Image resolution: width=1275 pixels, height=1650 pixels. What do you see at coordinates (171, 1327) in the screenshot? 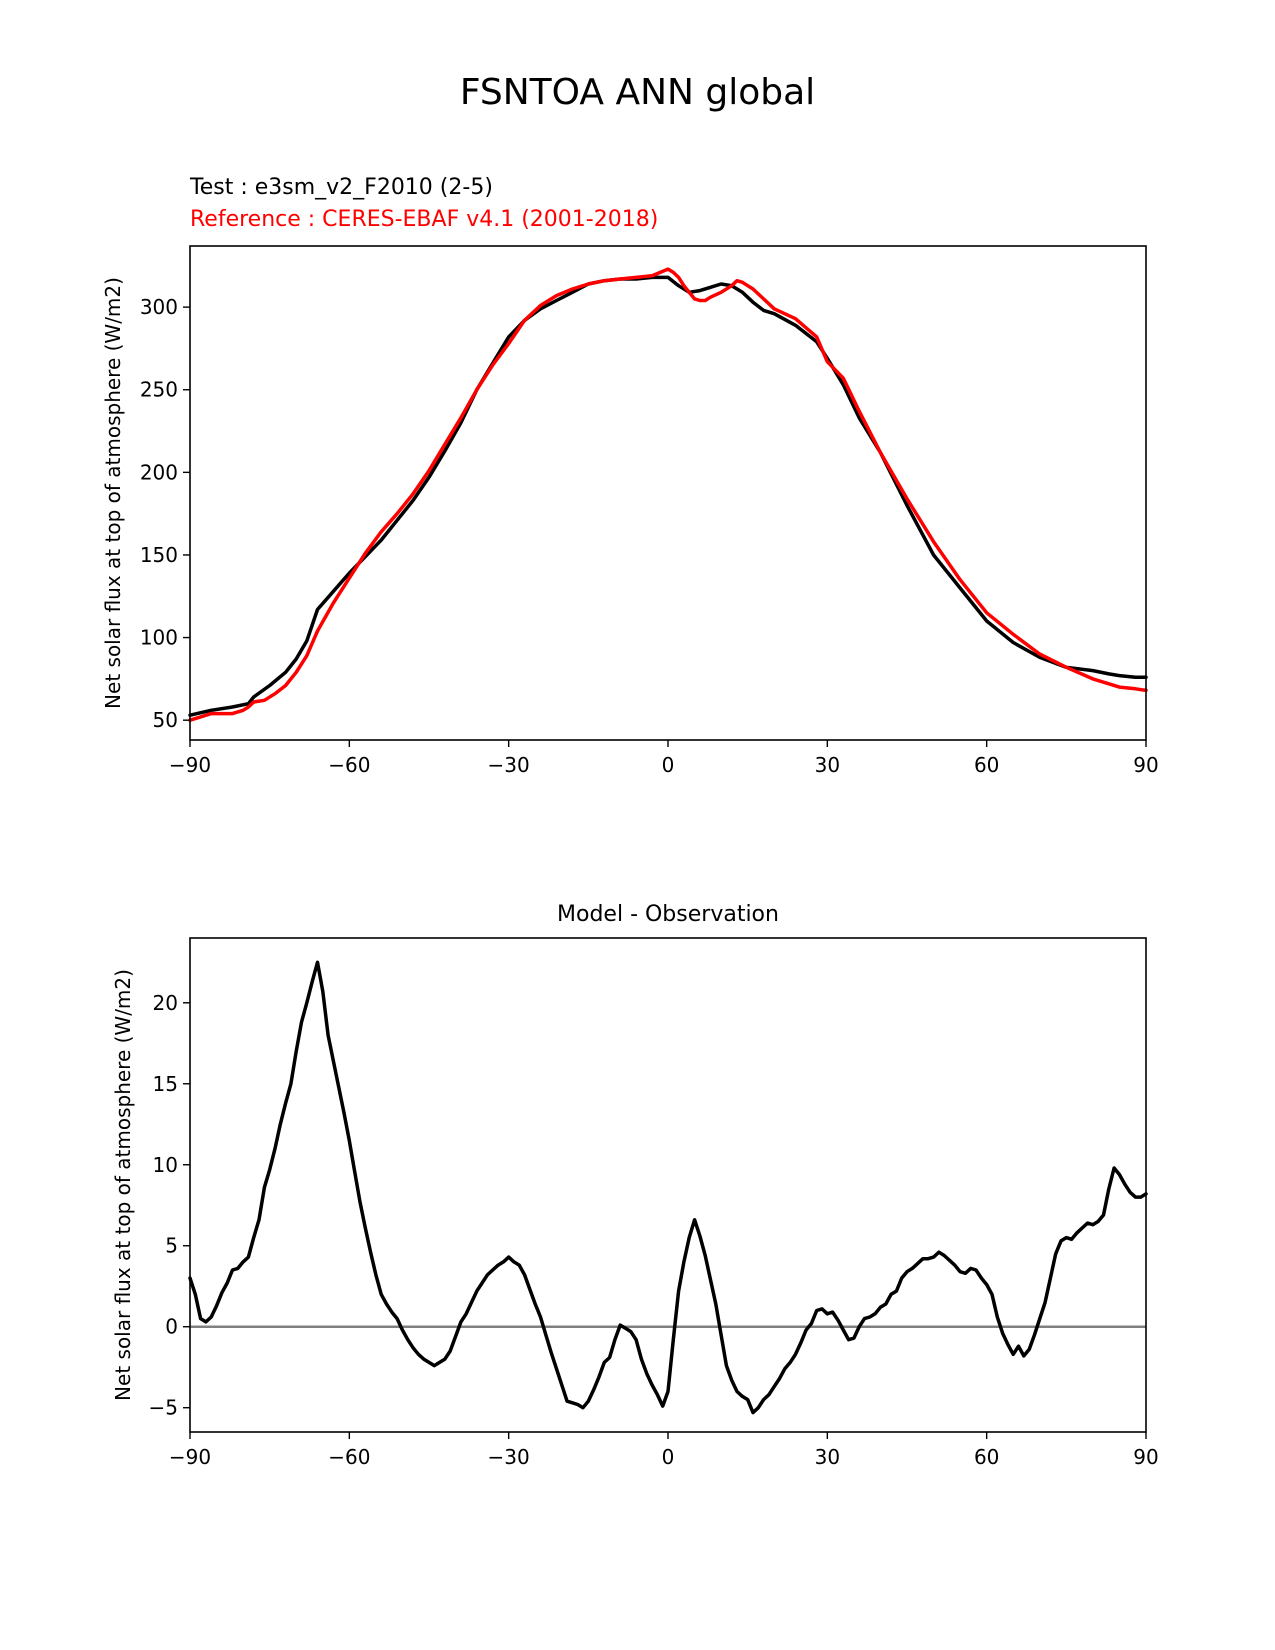
I see `bottom-ytick-label: 0` at bounding box center [171, 1327].